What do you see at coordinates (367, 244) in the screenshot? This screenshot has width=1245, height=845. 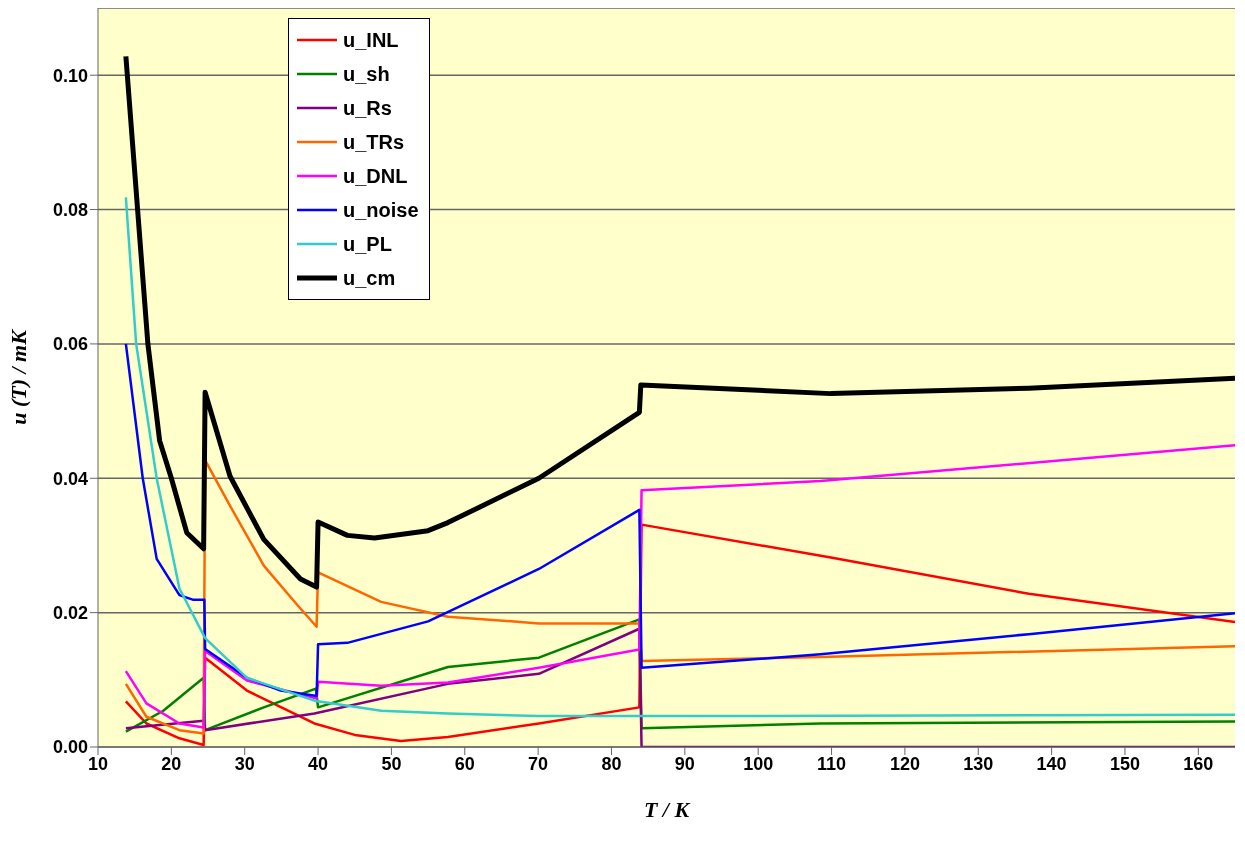 I see `legend-label: u_PL` at bounding box center [367, 244].